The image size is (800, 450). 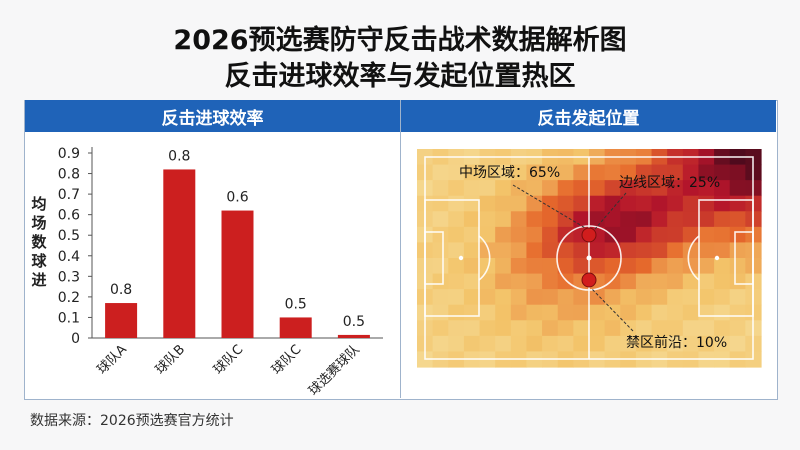 I want to click on hotspot-marker, so click(x=589, y=280).